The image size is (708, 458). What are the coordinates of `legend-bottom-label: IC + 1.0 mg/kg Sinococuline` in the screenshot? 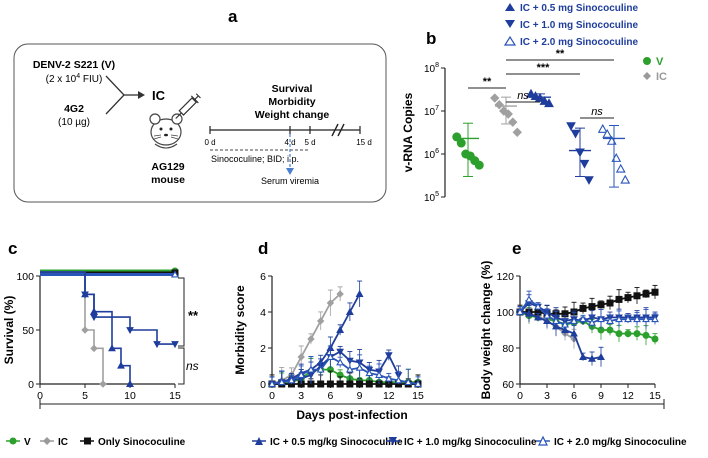 It's located at (470, 442).